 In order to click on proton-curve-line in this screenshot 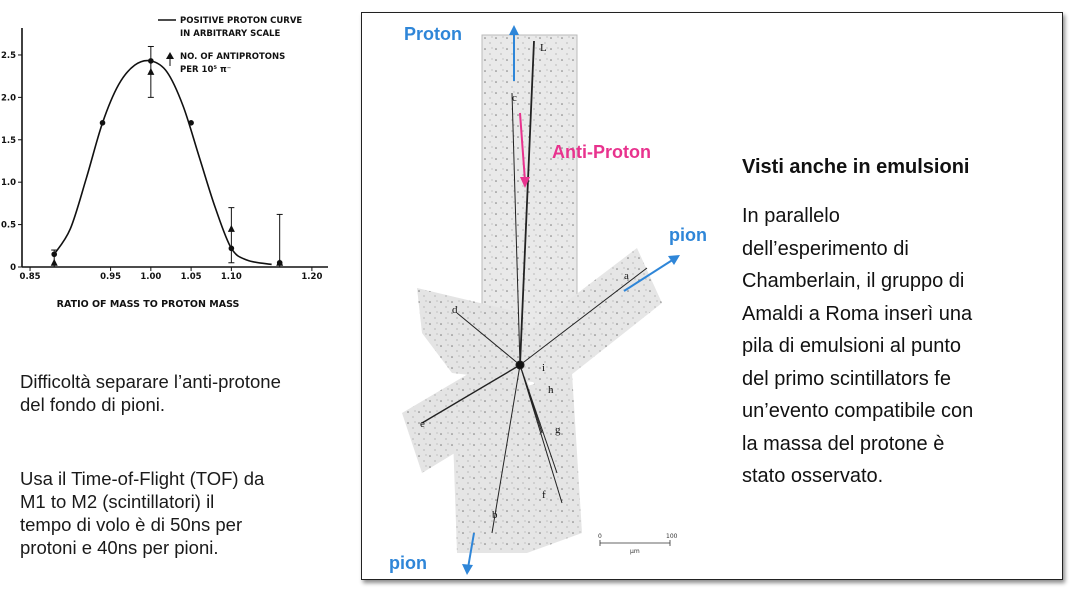, I will do `click(162, 162)`.